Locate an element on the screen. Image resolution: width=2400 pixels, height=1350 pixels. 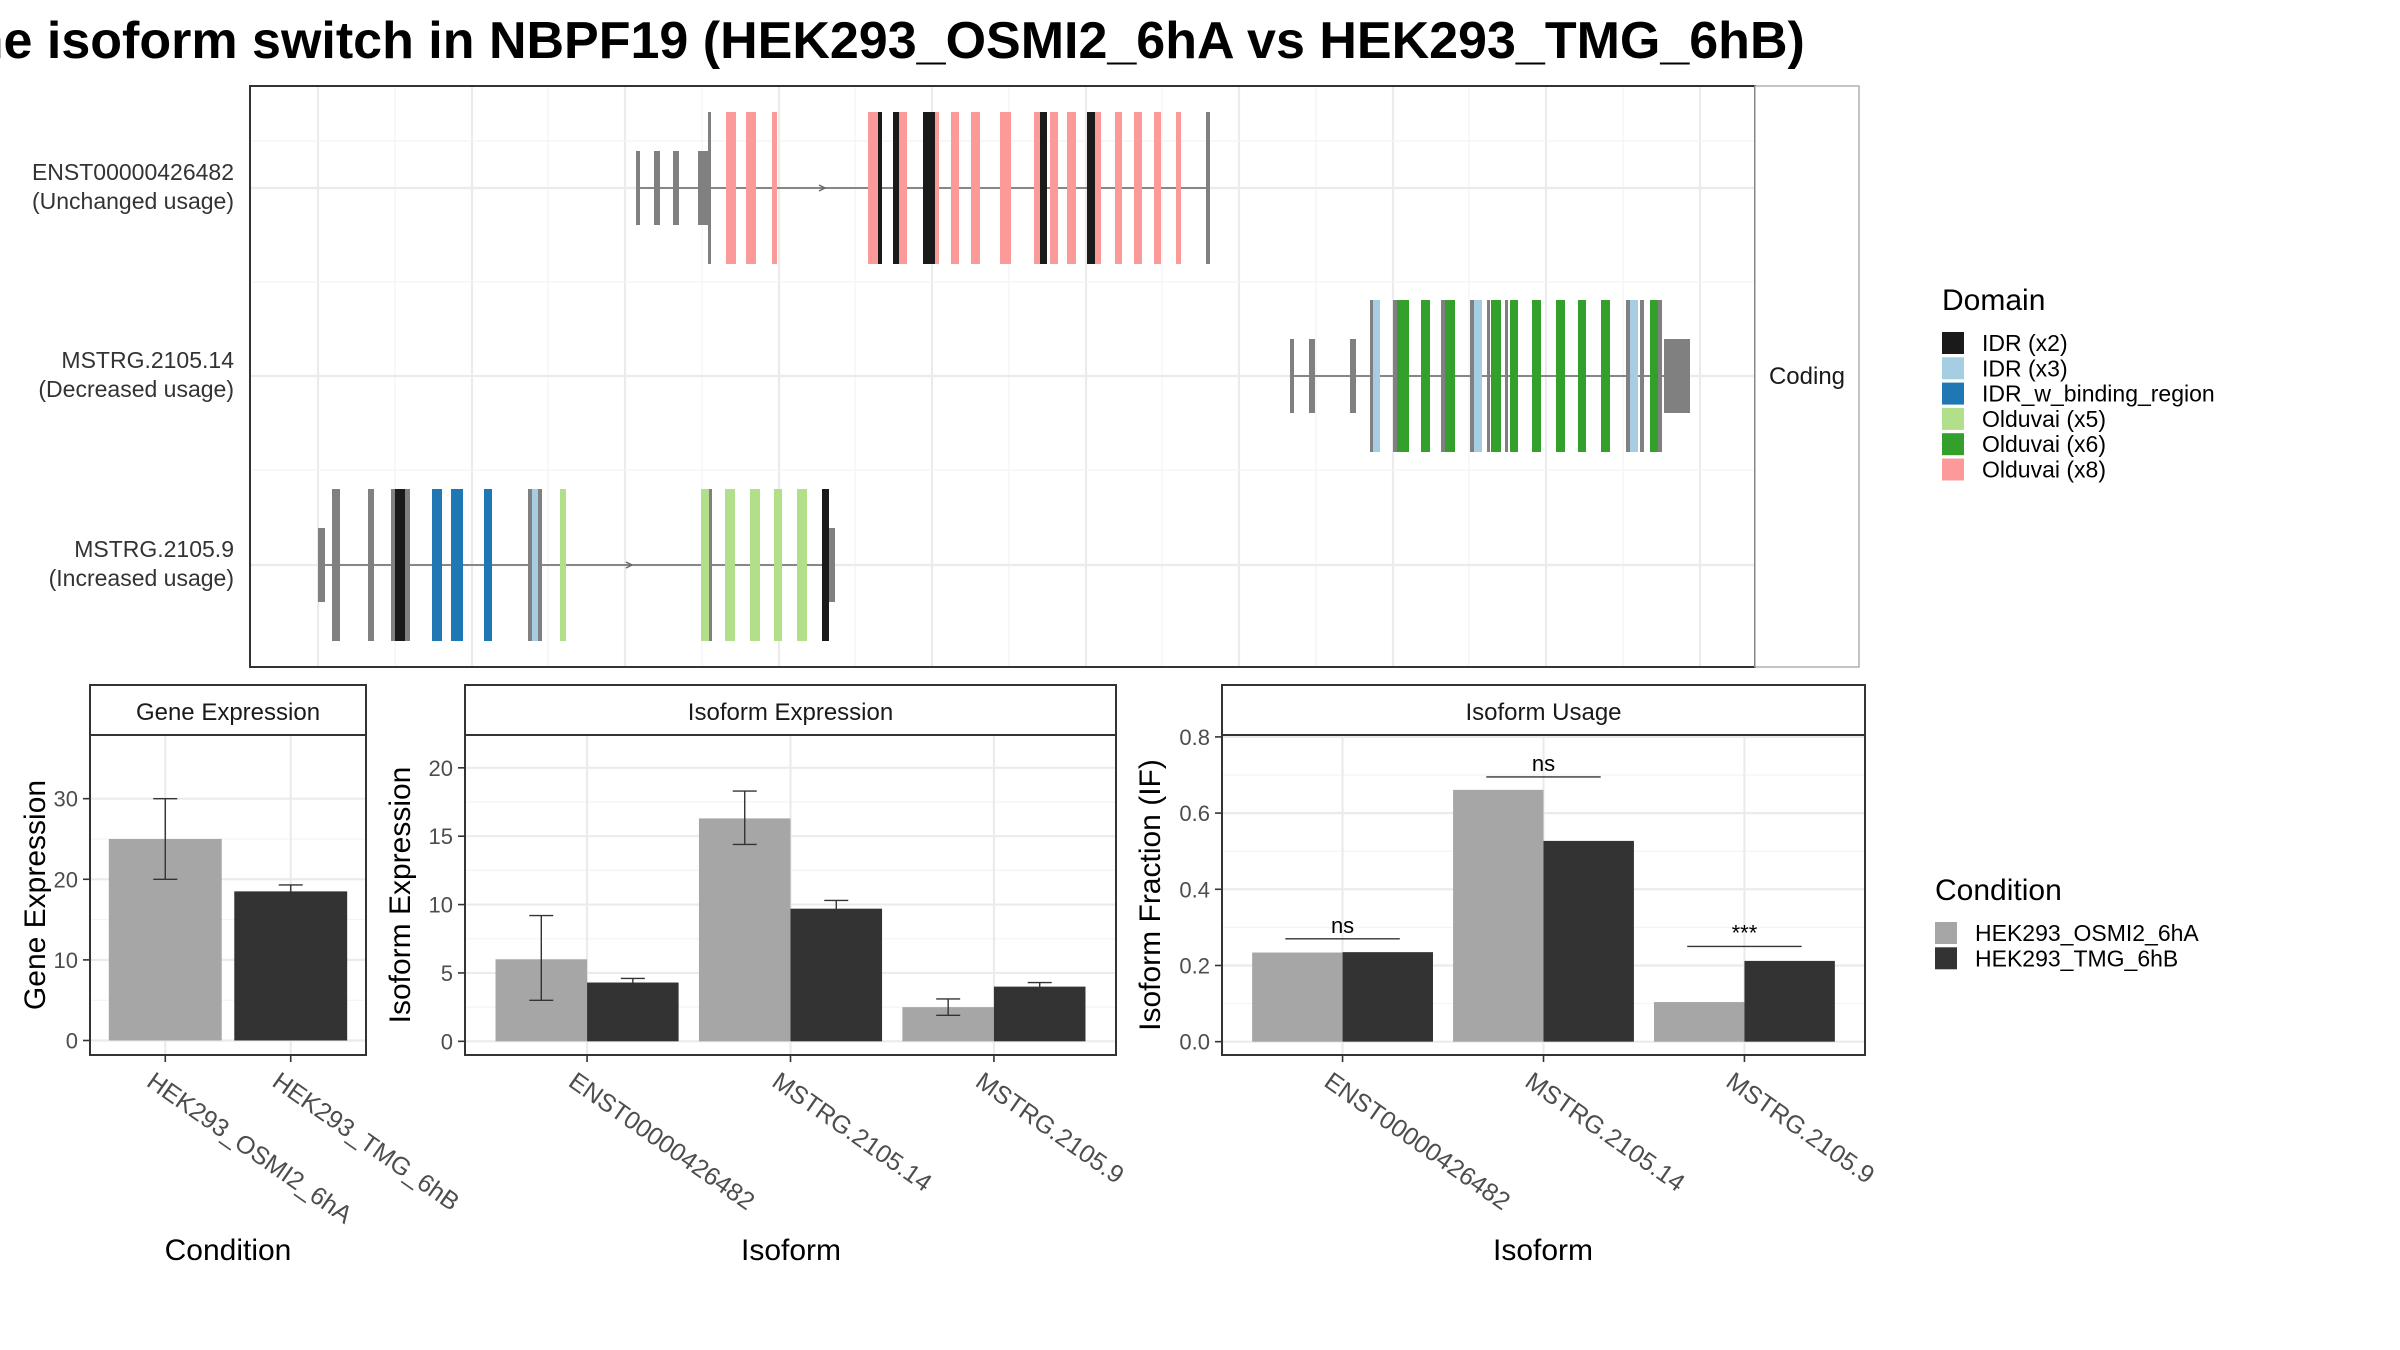
domain-legend-label: IDR (x2) is located at coordinates (2025, 343).